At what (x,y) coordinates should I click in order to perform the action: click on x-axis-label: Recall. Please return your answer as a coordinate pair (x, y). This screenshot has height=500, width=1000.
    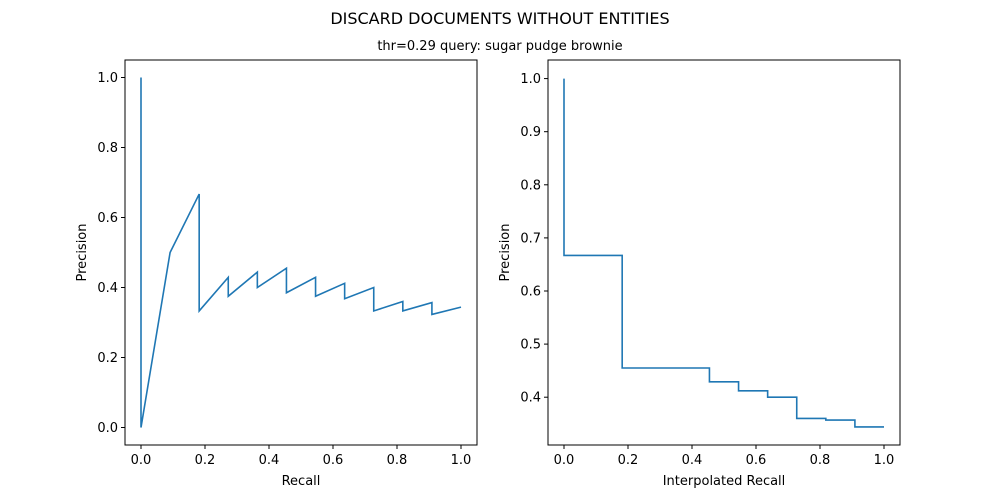
    Looking at the image, I should click on (301, 481).